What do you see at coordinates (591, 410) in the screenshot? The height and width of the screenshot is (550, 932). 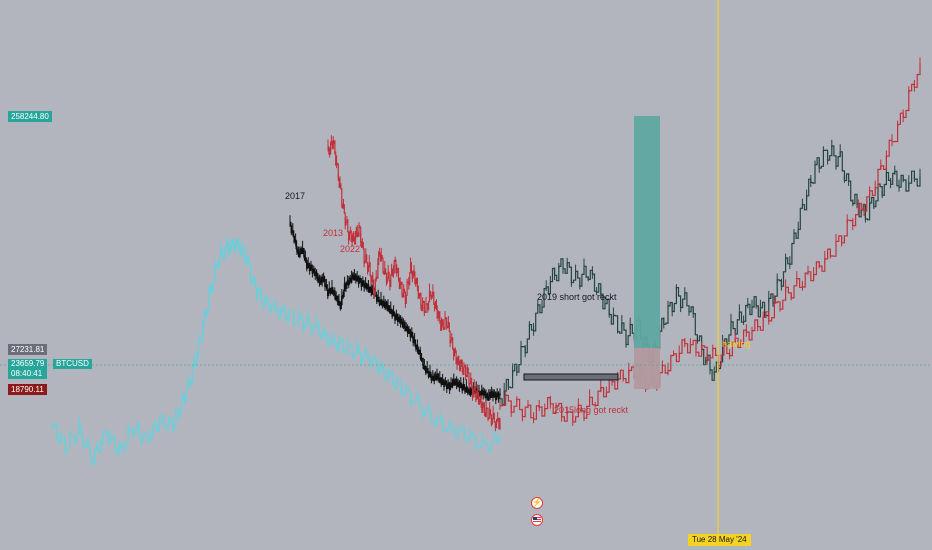 I see `label-2015-long: 2015long got reckt` at bounding box center [591, 410].